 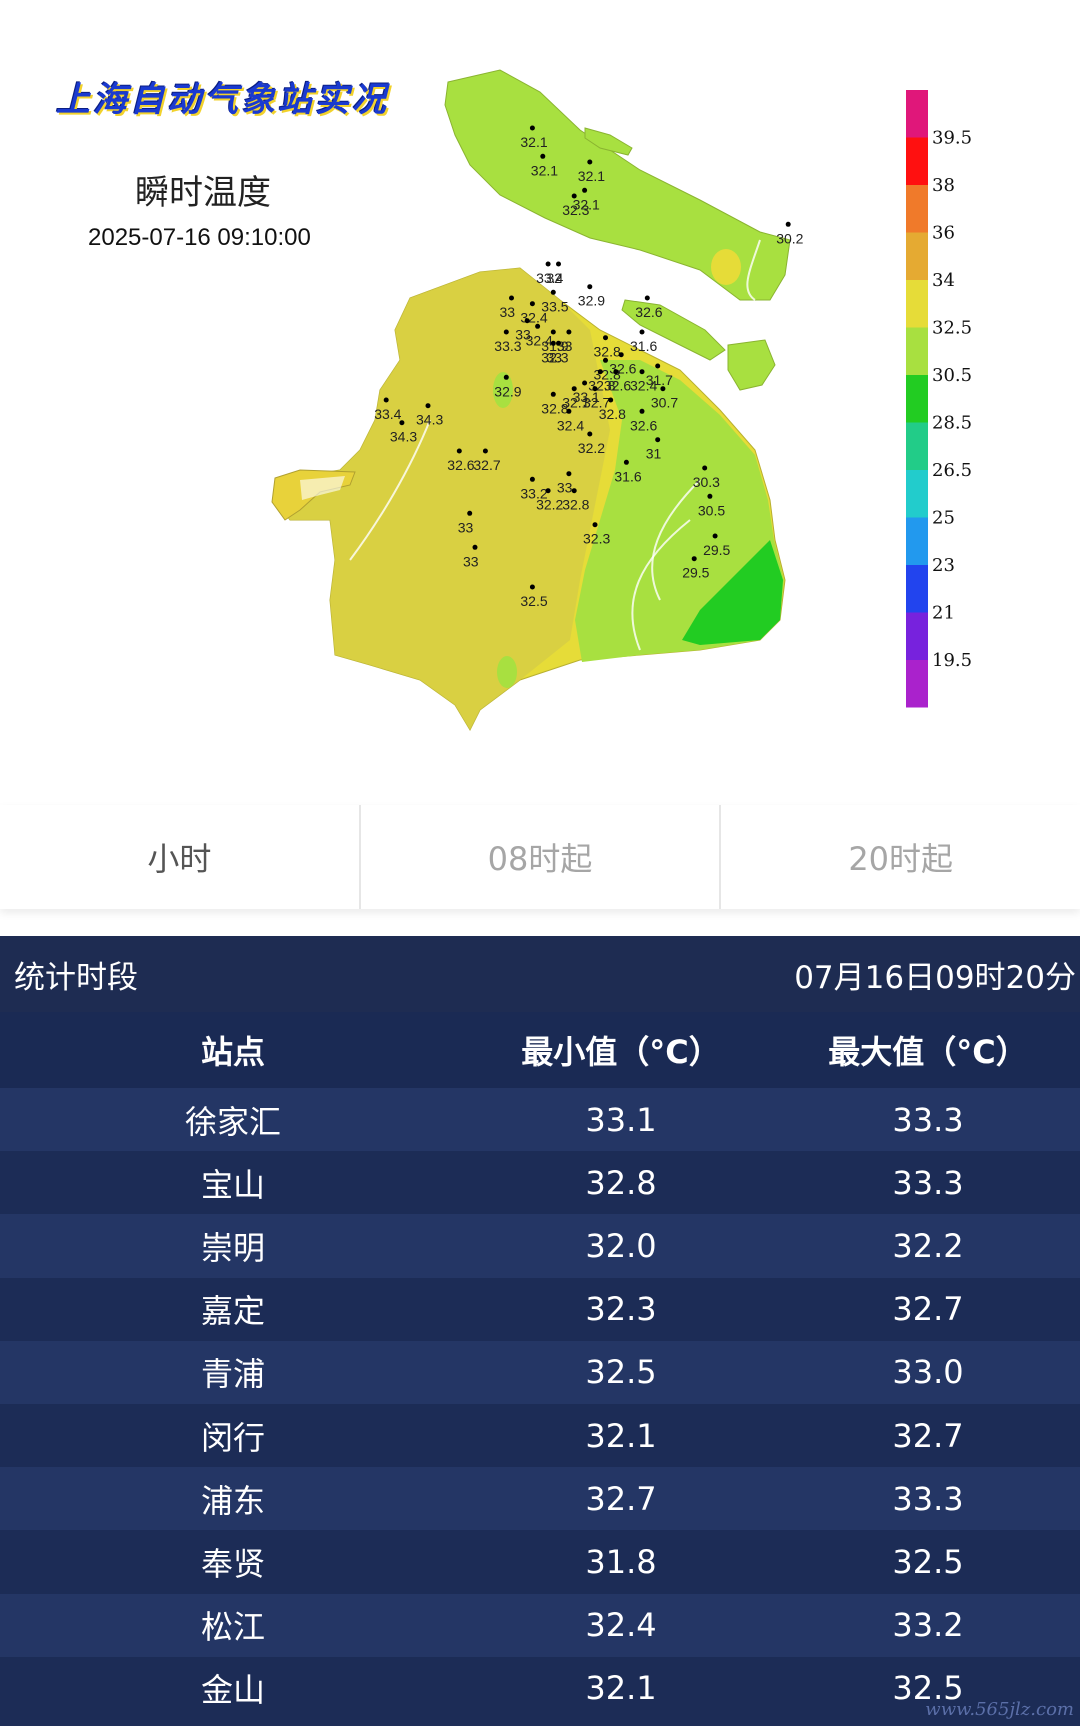 I want to click on legend-label: 30.5, so click(x=952, y=375).